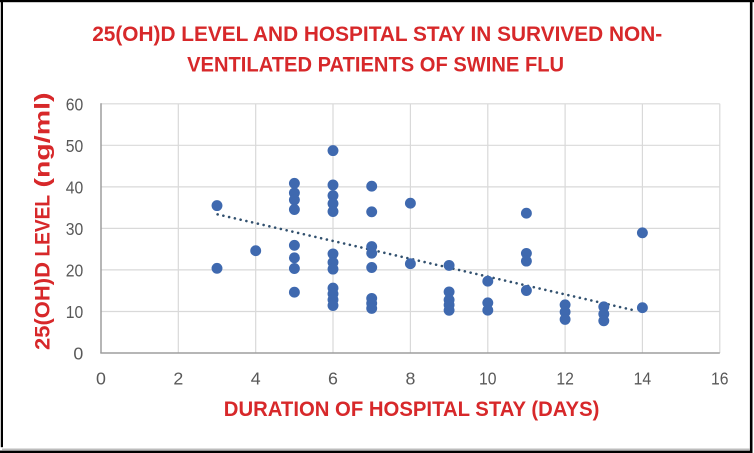  I want to click on svg-text: LEVEL, so click(43, 226).